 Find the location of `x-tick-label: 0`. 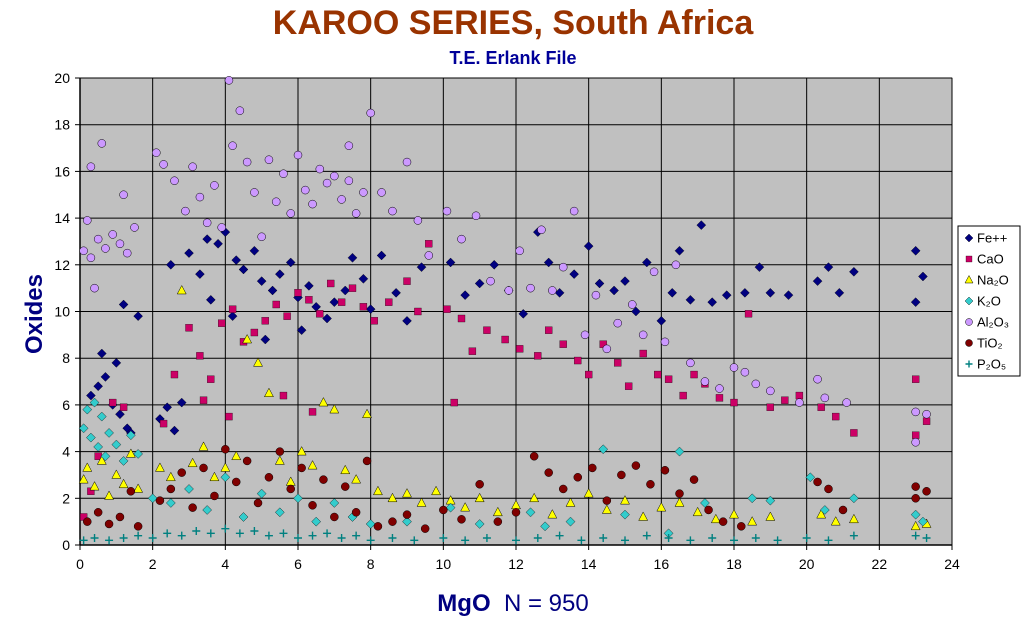

x-tick-label: 0 is located at coordinates (80, 564).